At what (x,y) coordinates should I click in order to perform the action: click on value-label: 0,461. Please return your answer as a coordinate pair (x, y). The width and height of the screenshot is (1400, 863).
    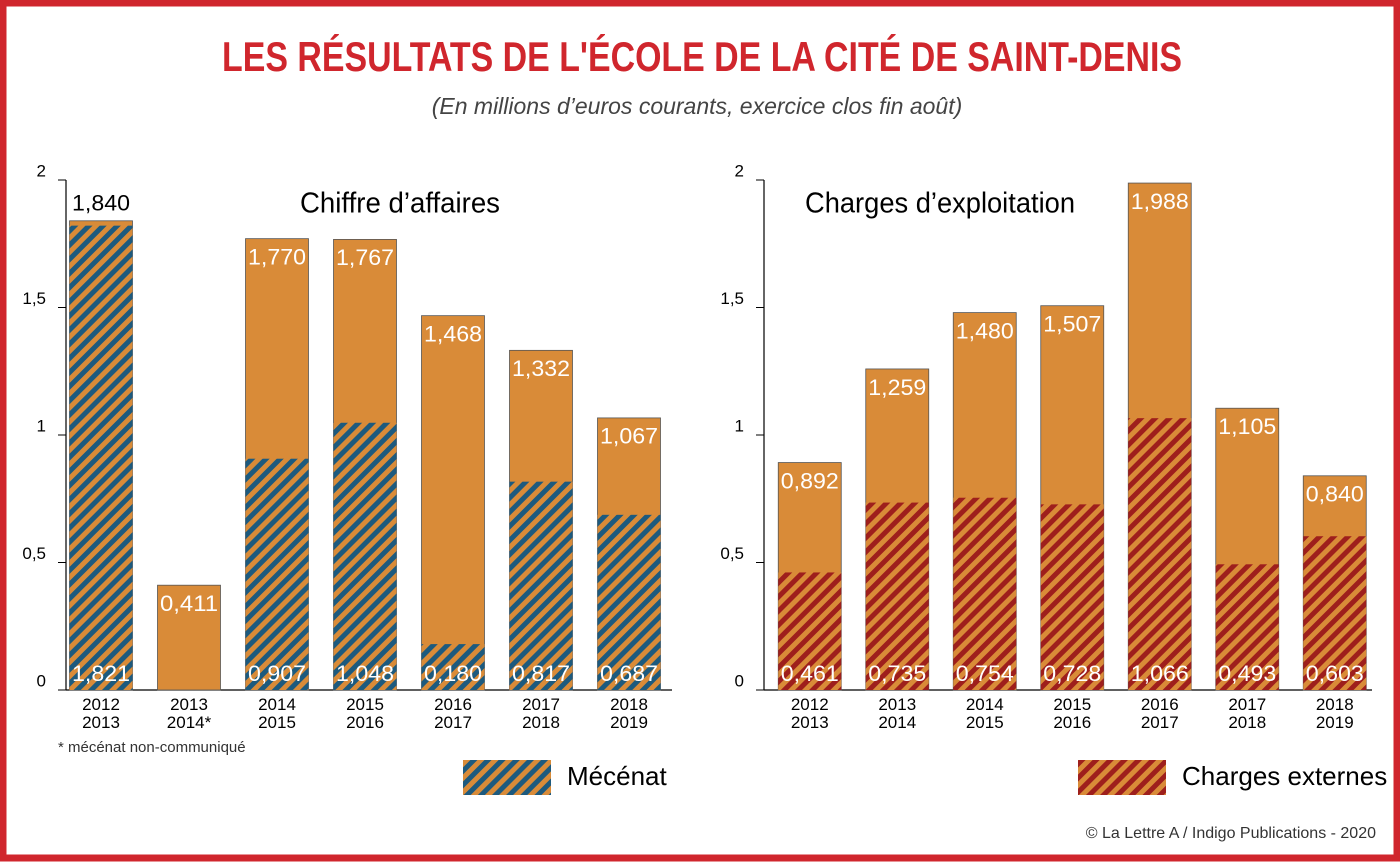
    Looking at the image, I should click on (810, 673).